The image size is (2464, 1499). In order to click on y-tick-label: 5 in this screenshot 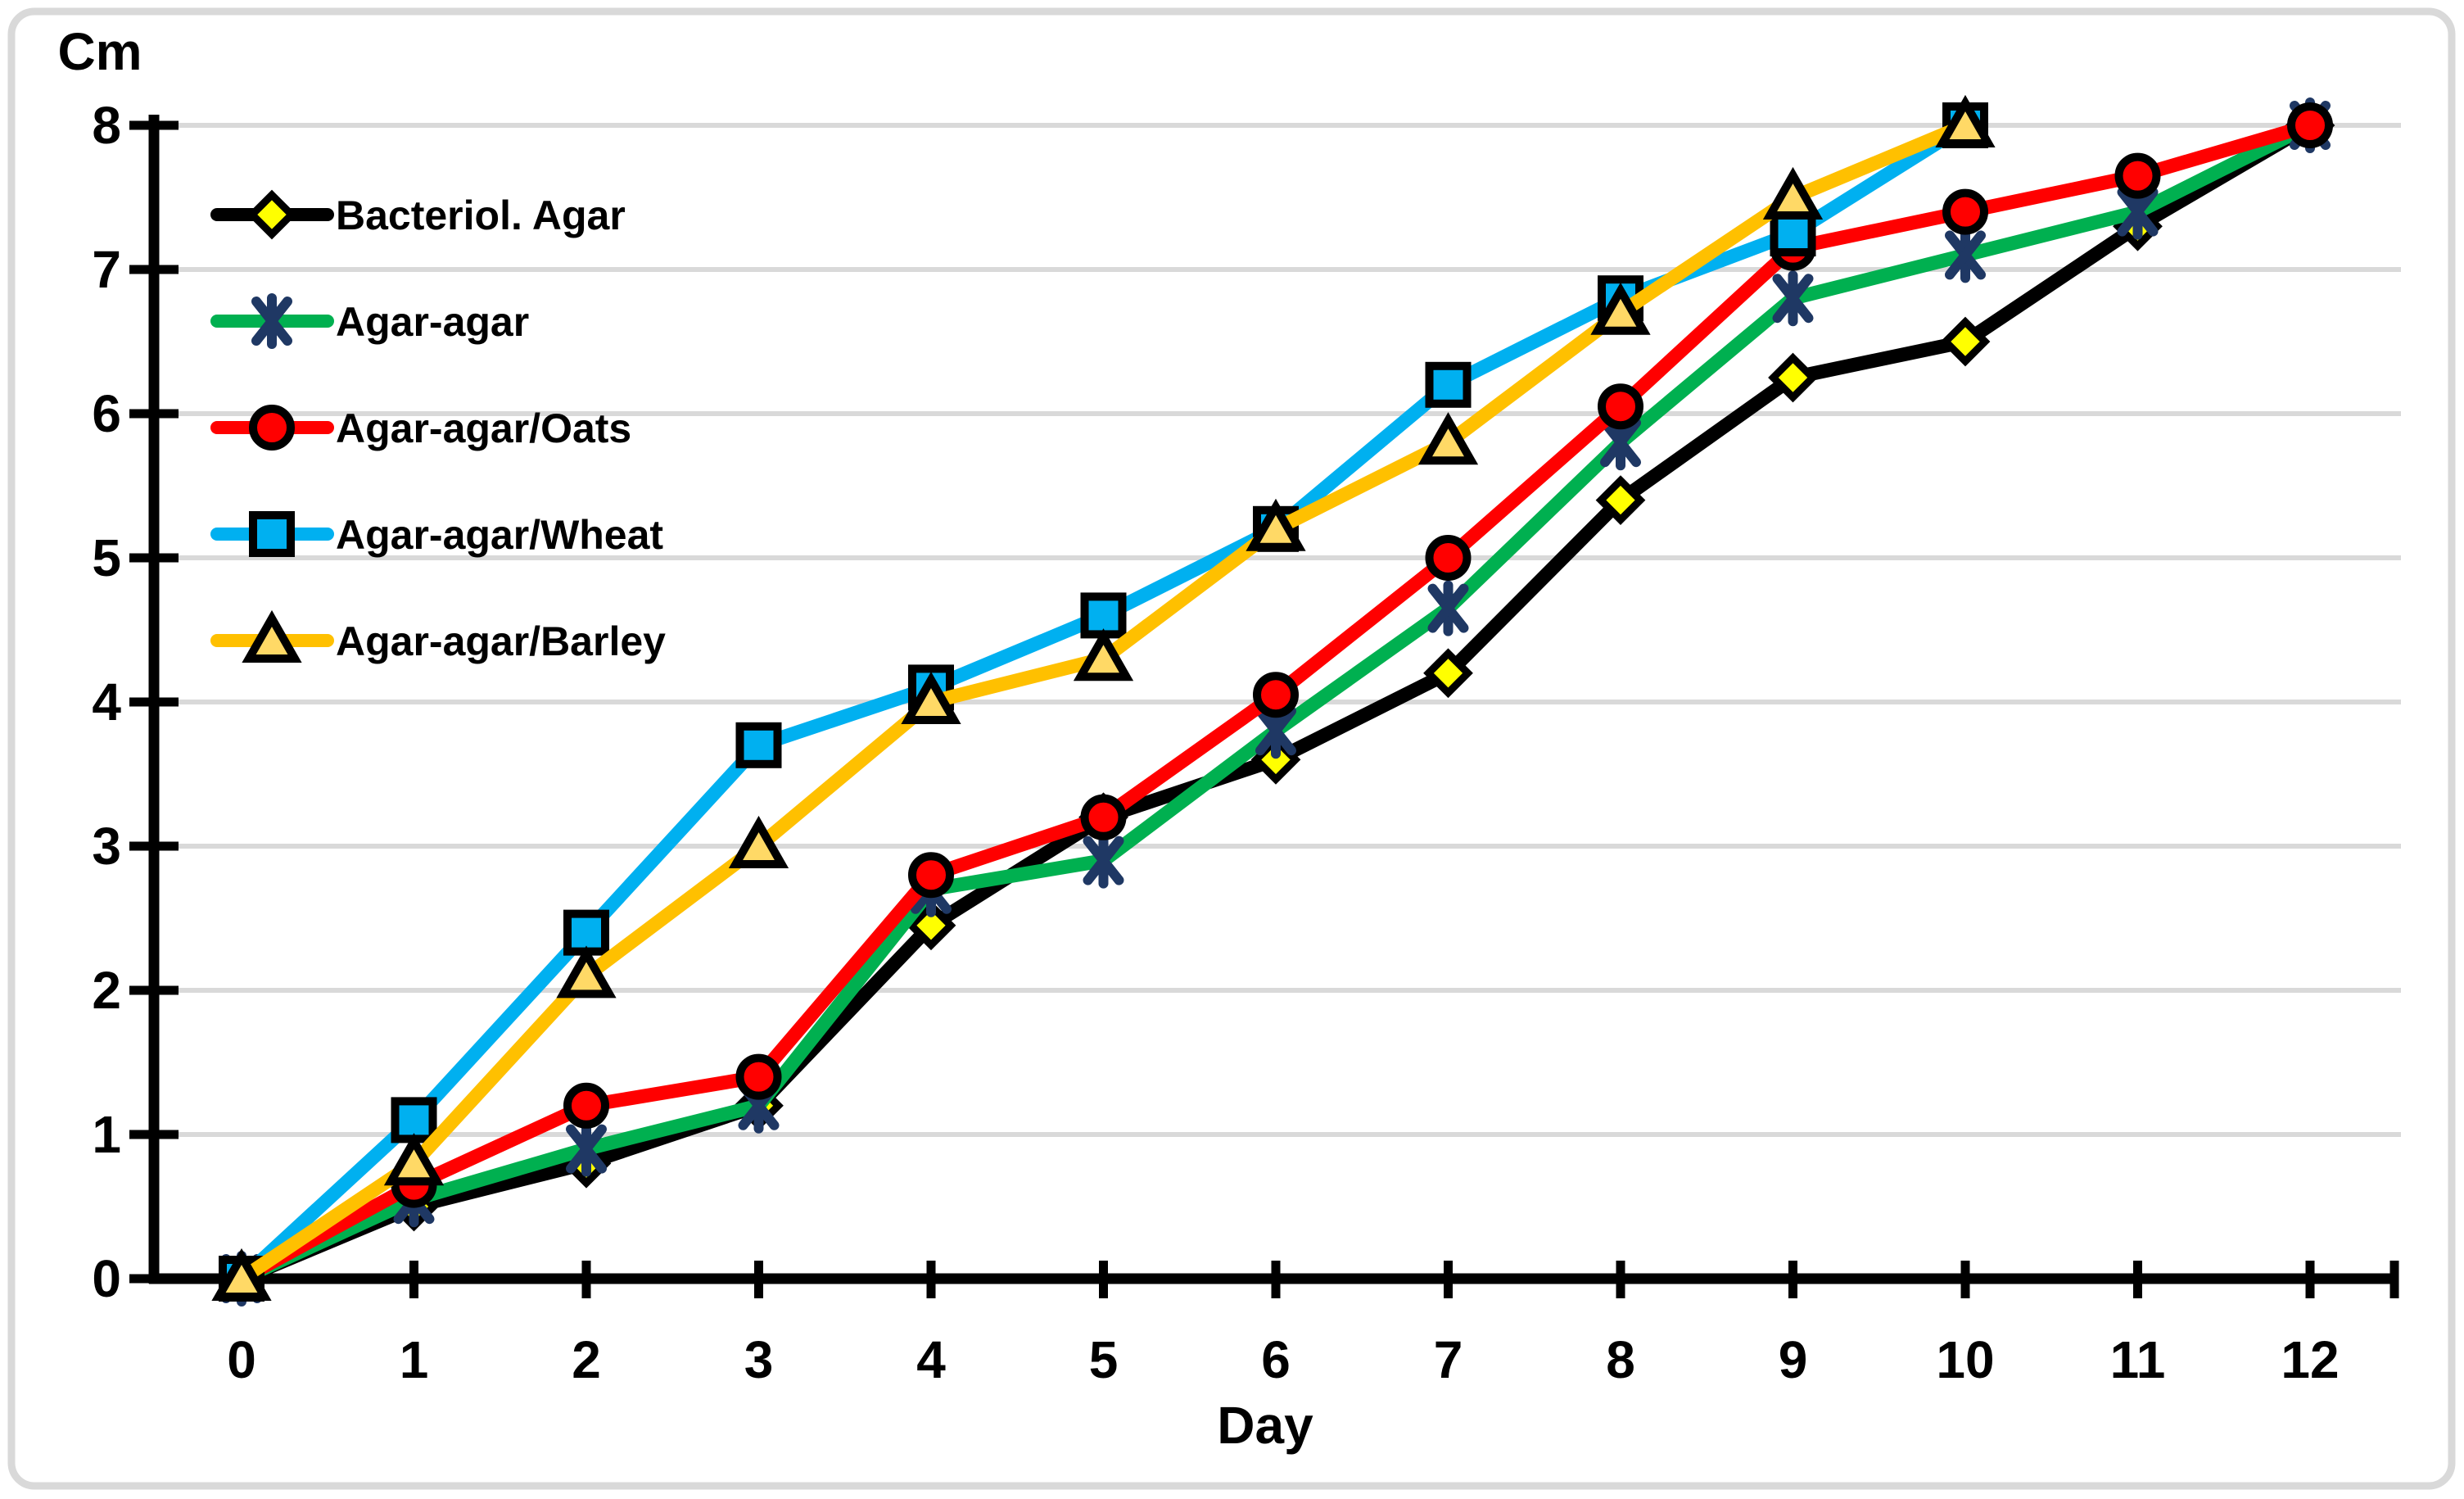, I will do `click(106, 557)`.